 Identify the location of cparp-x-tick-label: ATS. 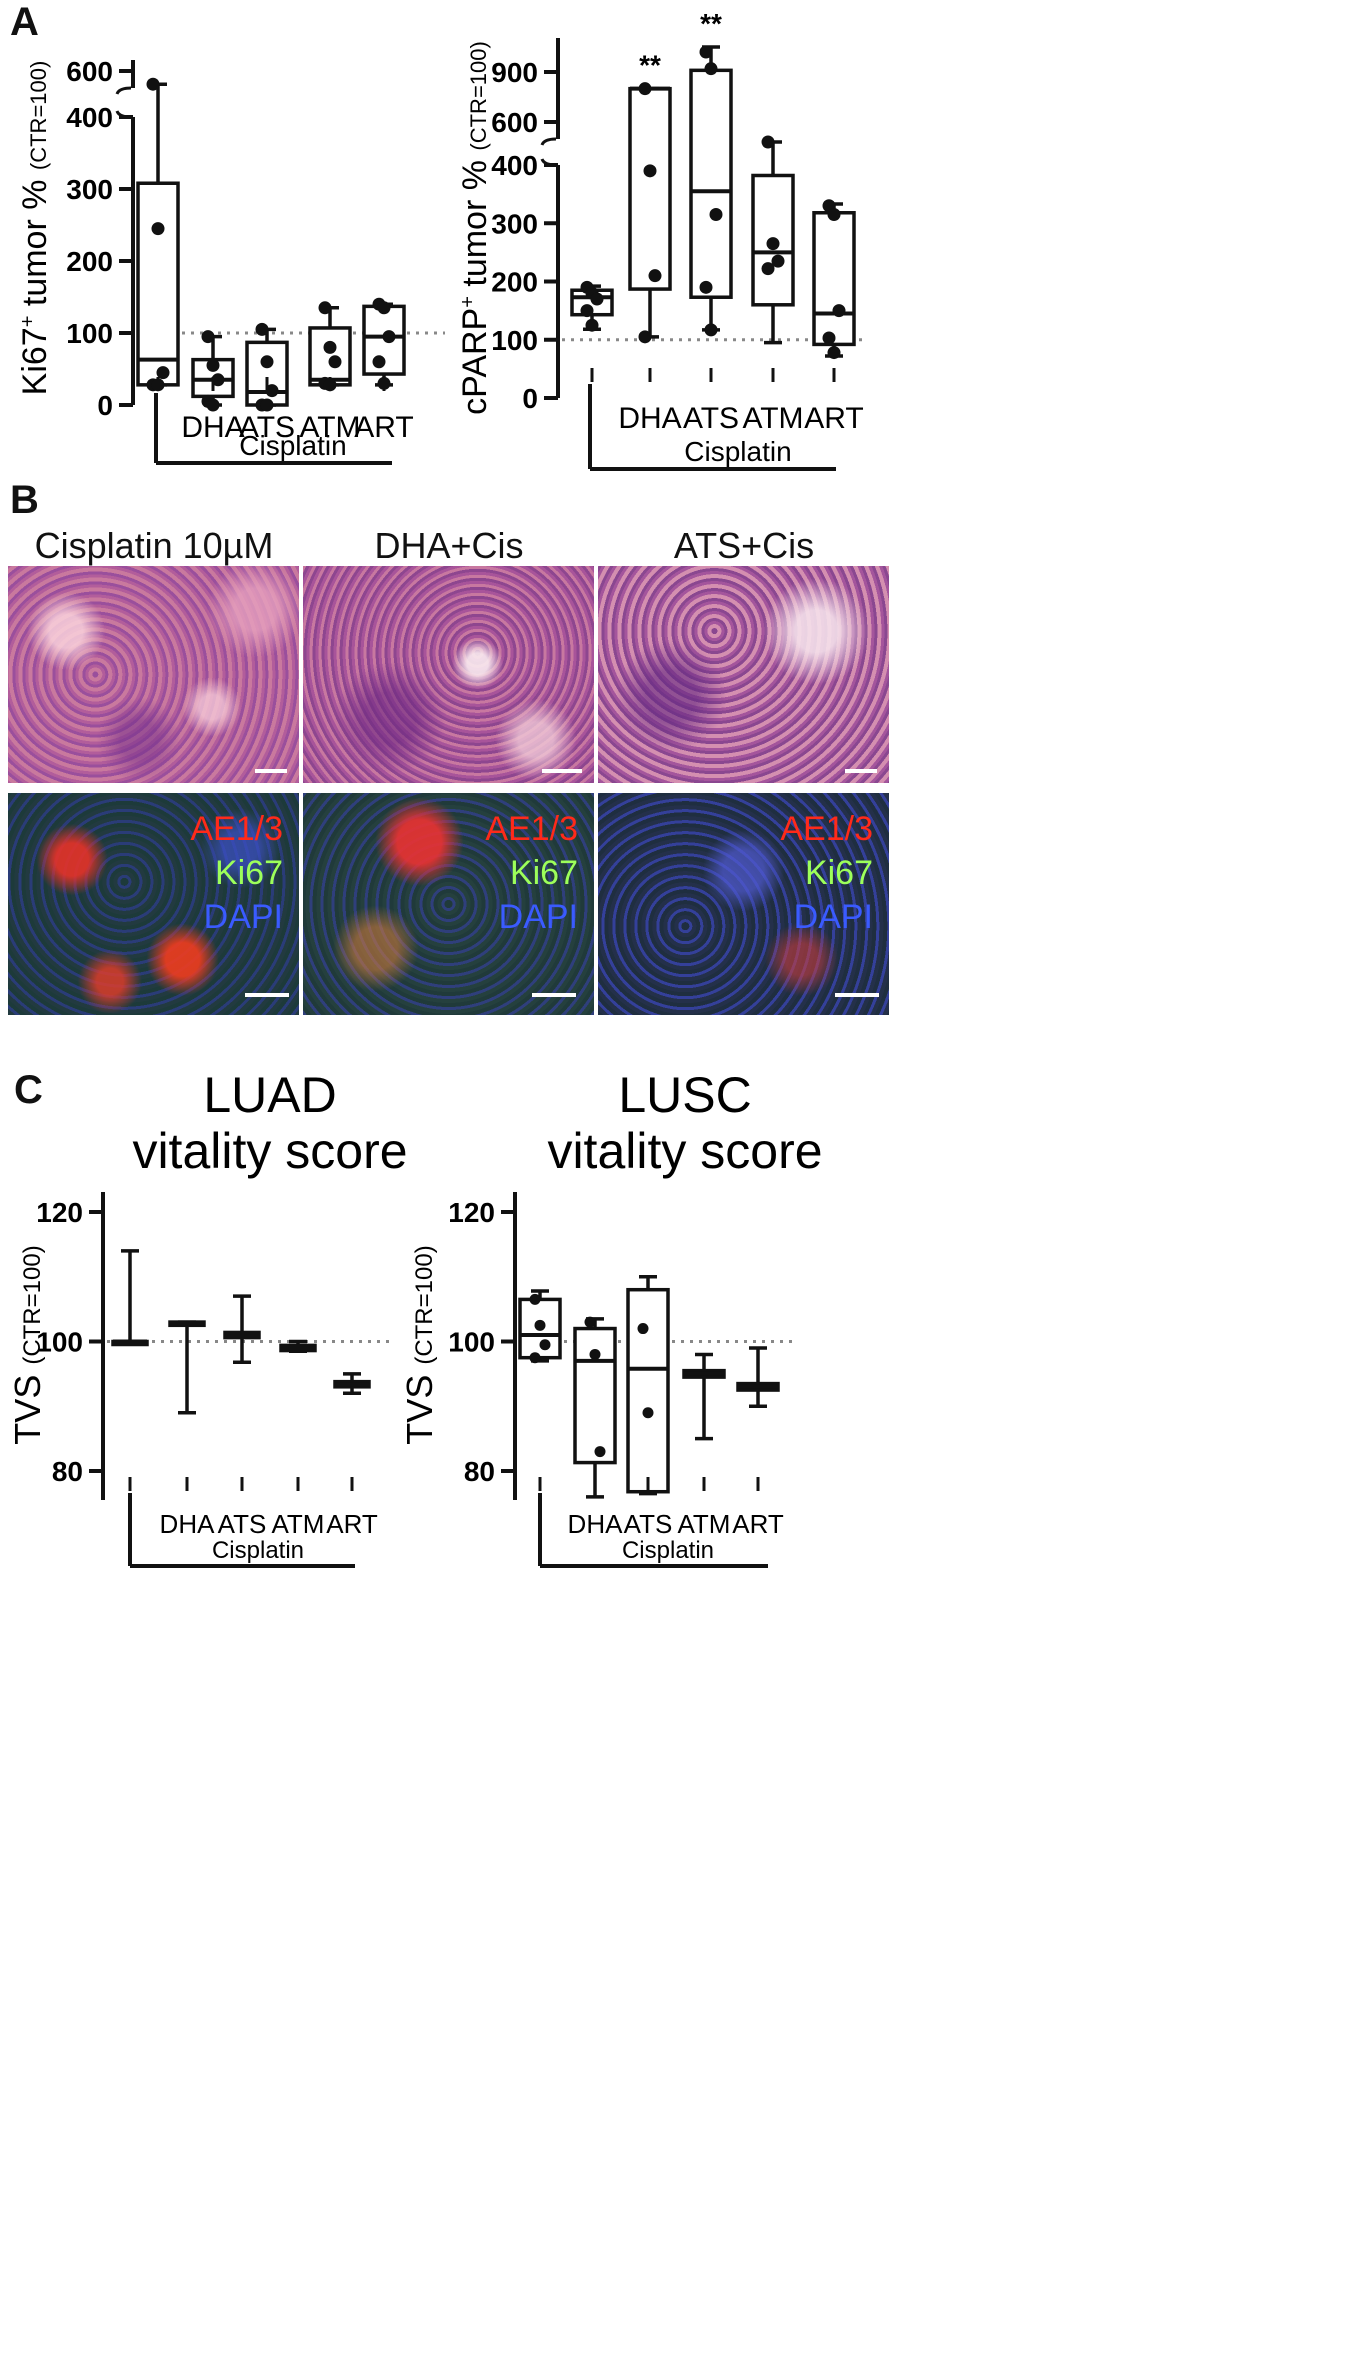
(711, 418).